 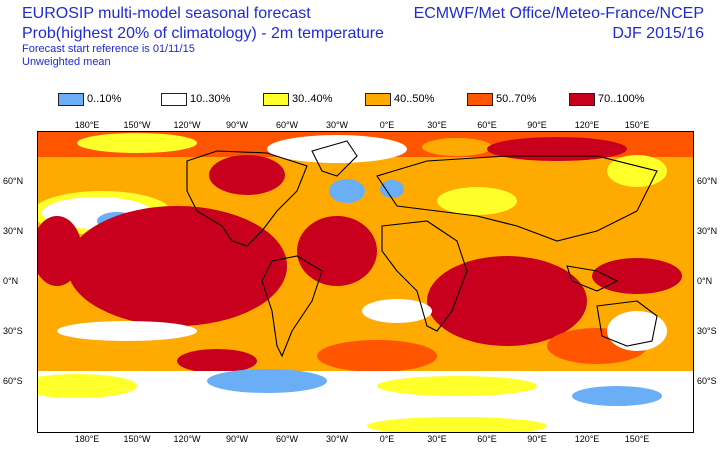 I want to click on blue-southern-pacific, so click(x=267, y=381).